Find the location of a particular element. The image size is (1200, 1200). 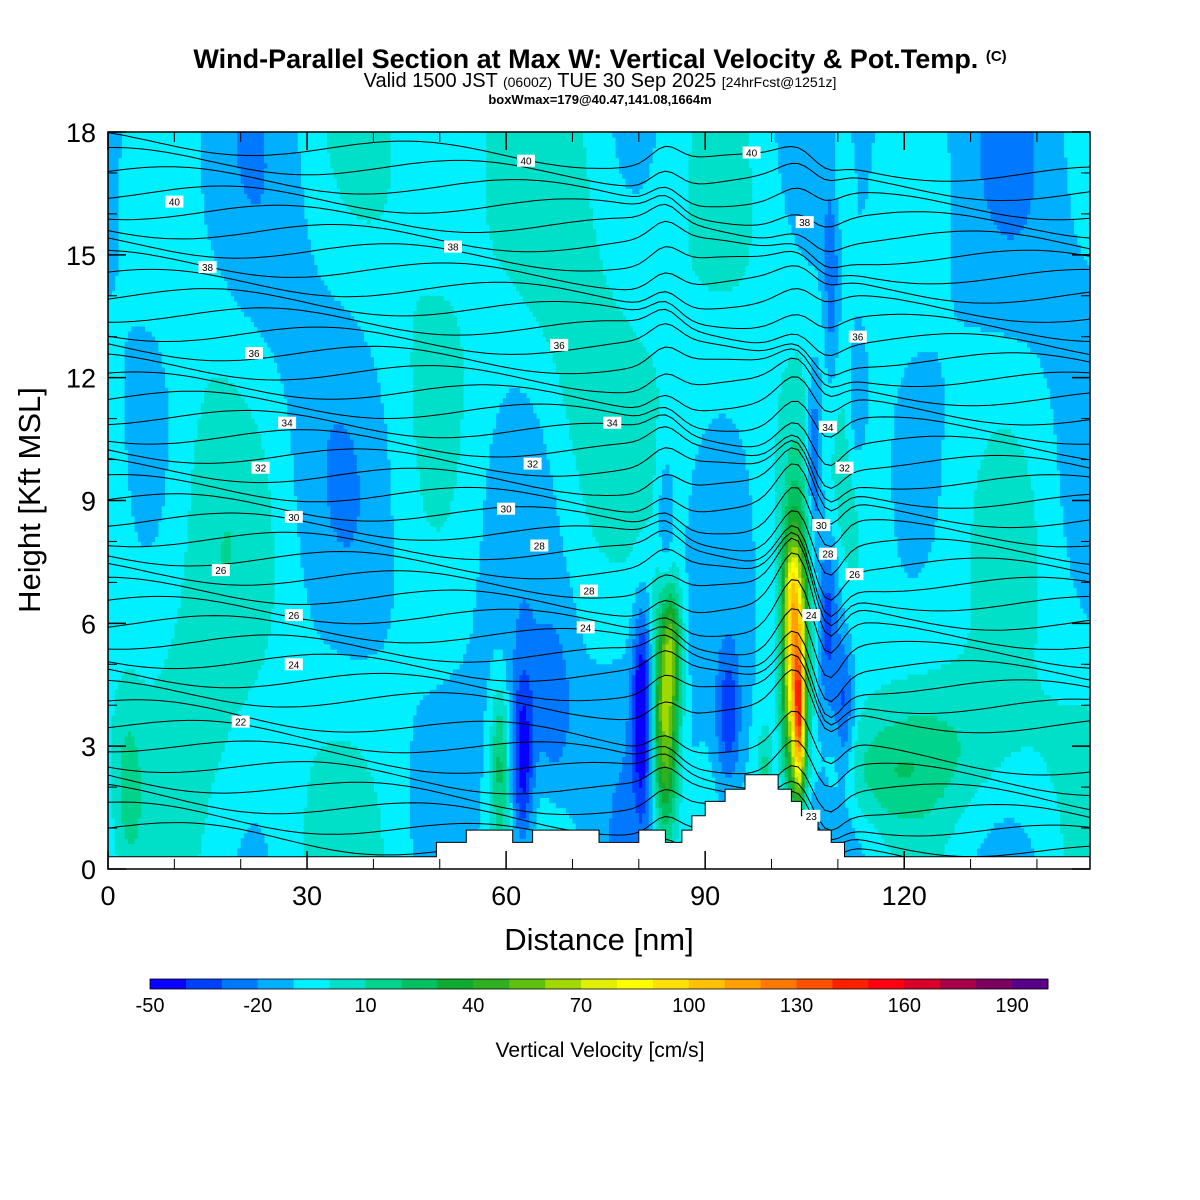

colorbar-tick-label: 160 is located at coordinates (904, 1006).